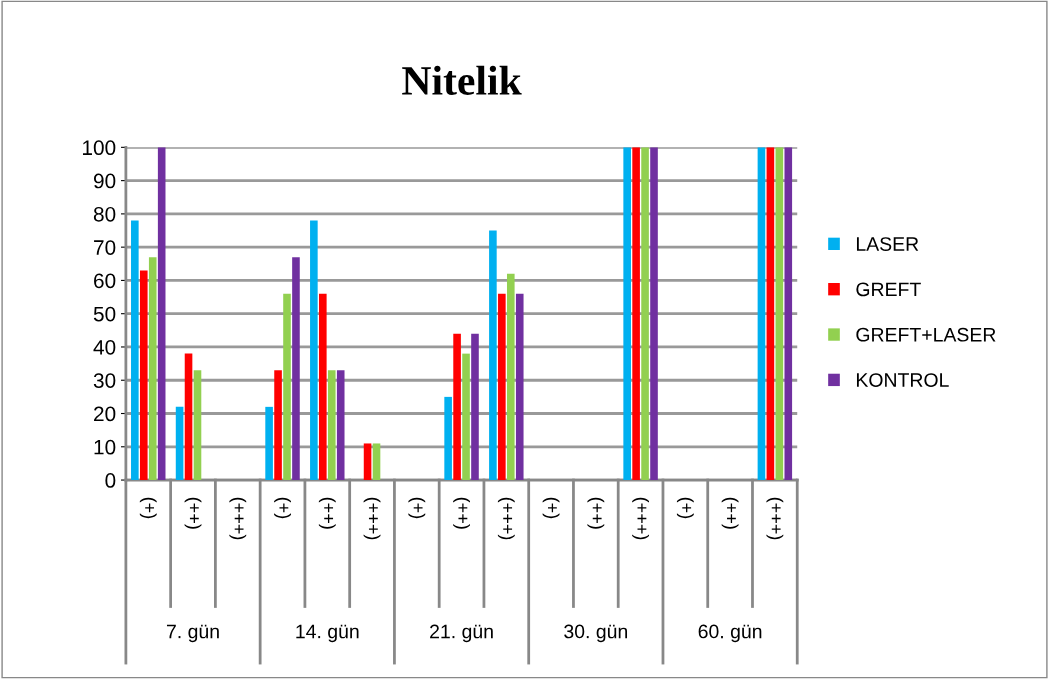  What do you see at coordinates (462, 80) in the screenshot?
I see `chart-title: Nitelik` at bounding box center [462, 80].